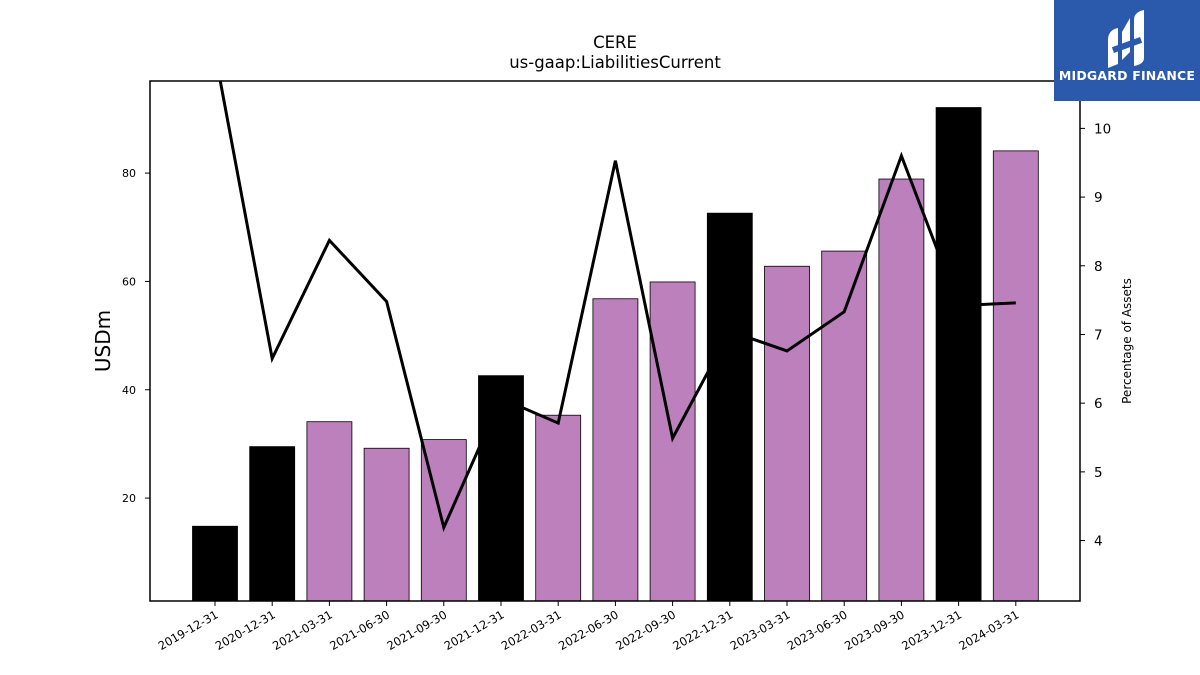 This screenshot has width=1200, height=675. What do you see at coordinates (531, 630) in the screenshot?
I see `x-tick-label: 2022-03-31` at bounding box center [531, 630].